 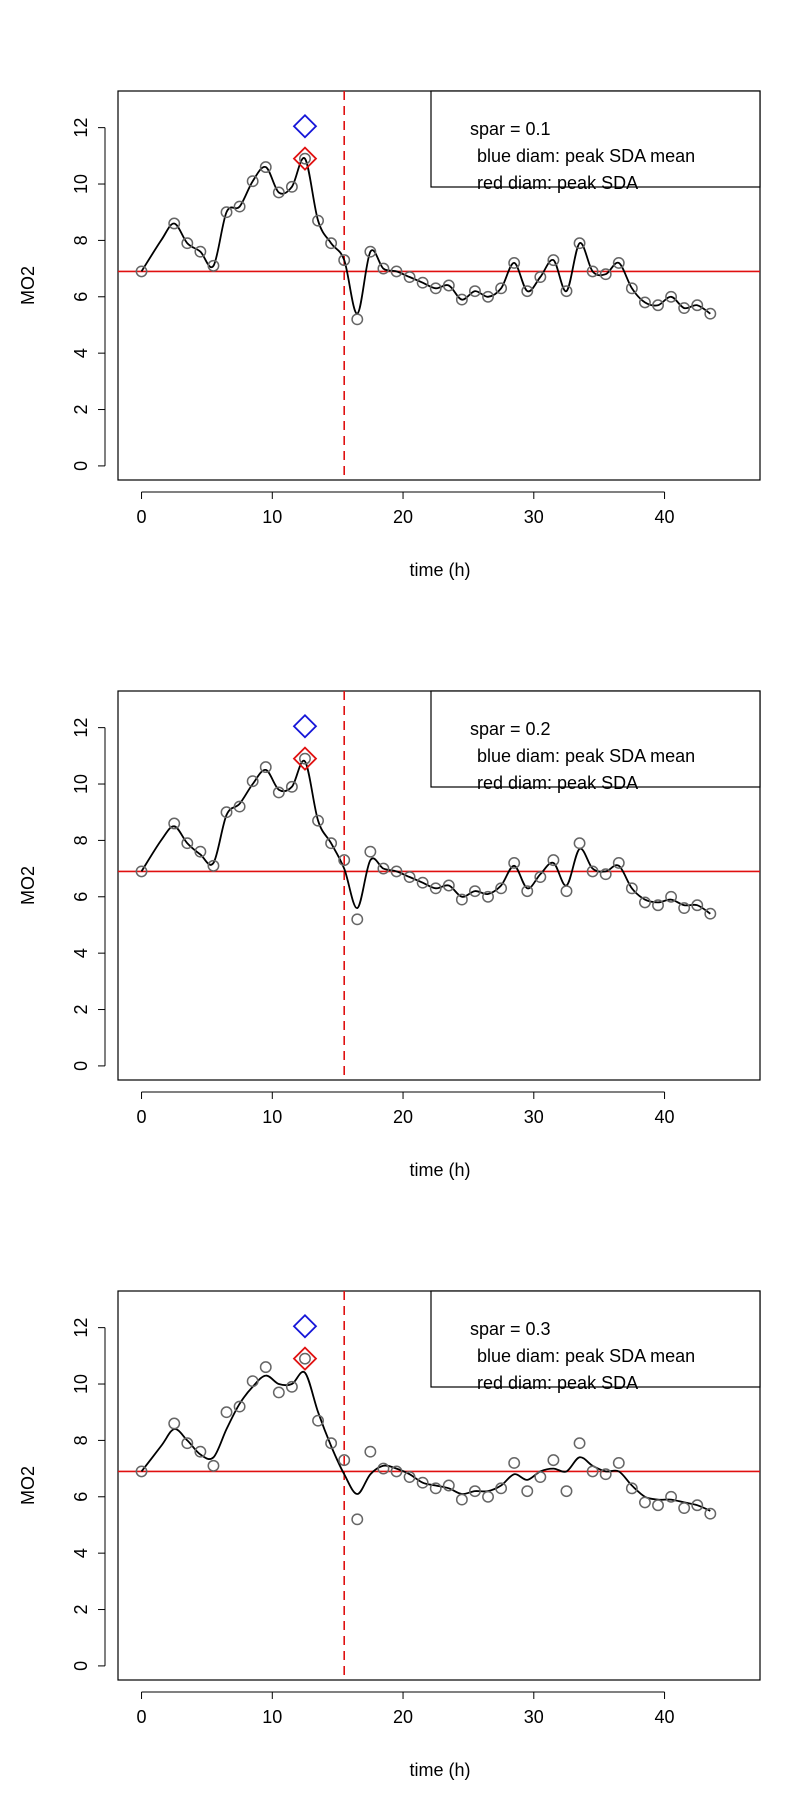 What do you see at coordinates (510, 129) in the screenshot?
I see `legend-line-1: spar = 0.1` at bounding box center [510, 129].